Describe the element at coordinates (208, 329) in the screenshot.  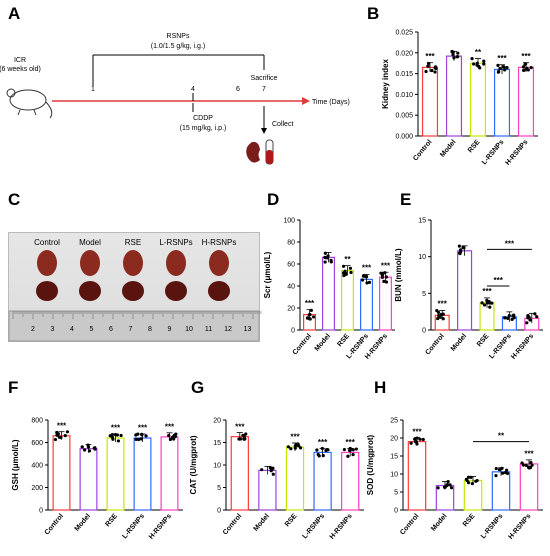
I see `ruler-number: 11` at that location.